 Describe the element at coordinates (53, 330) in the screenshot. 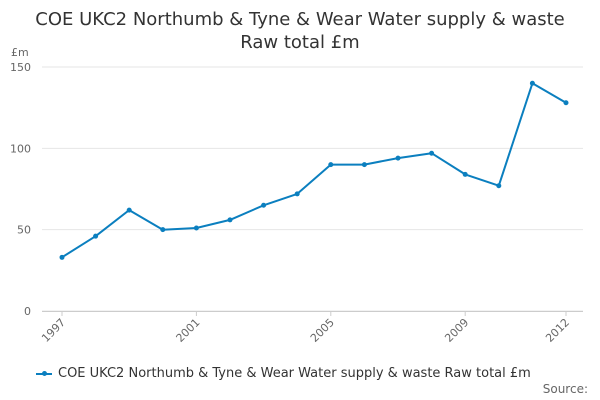

I see `x-tick-label: 1997` at that location.